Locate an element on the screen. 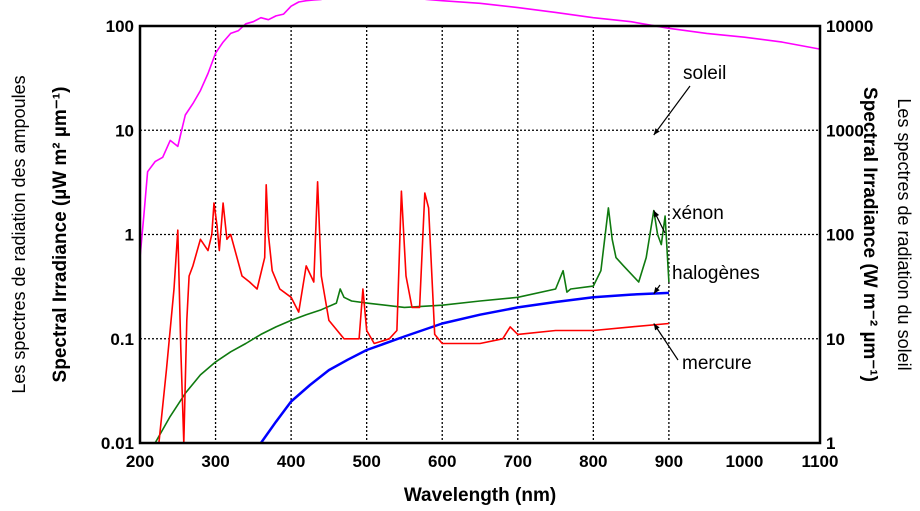  x-tick-label-200: 200 is located at coordinates (140, 461).